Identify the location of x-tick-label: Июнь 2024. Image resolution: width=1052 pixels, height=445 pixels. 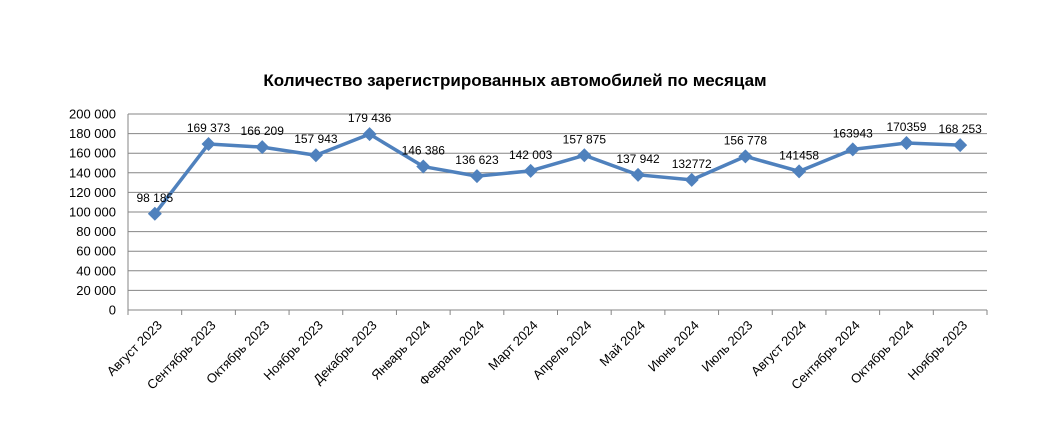
(673, 346).